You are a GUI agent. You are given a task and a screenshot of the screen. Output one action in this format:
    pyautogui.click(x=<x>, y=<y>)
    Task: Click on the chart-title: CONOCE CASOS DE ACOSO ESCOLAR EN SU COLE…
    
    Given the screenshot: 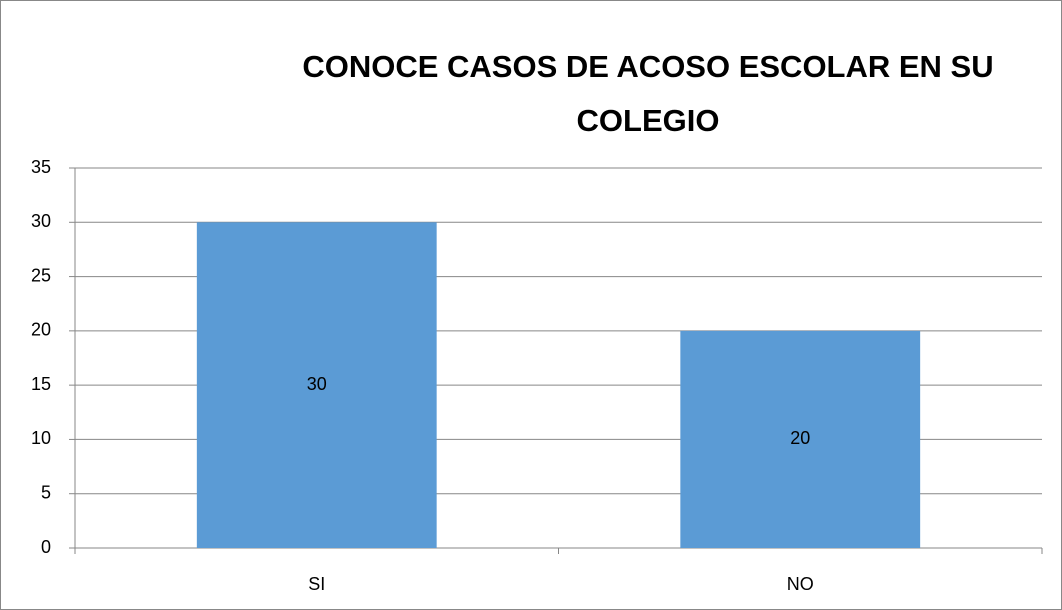 What is the action you would take?
    pyautogui.click(x=648, y=93)
    